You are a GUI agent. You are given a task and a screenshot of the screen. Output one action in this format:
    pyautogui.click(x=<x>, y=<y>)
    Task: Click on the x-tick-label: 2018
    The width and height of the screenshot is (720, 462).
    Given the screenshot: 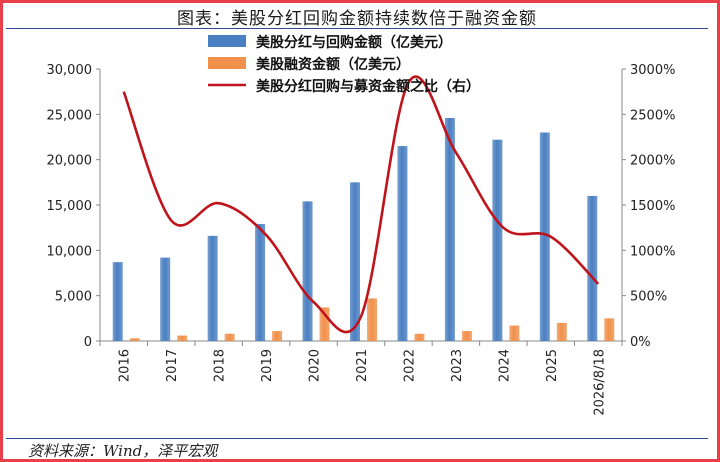 What is the action you would take?
    pyautogui.click(x=220, y=365)
    